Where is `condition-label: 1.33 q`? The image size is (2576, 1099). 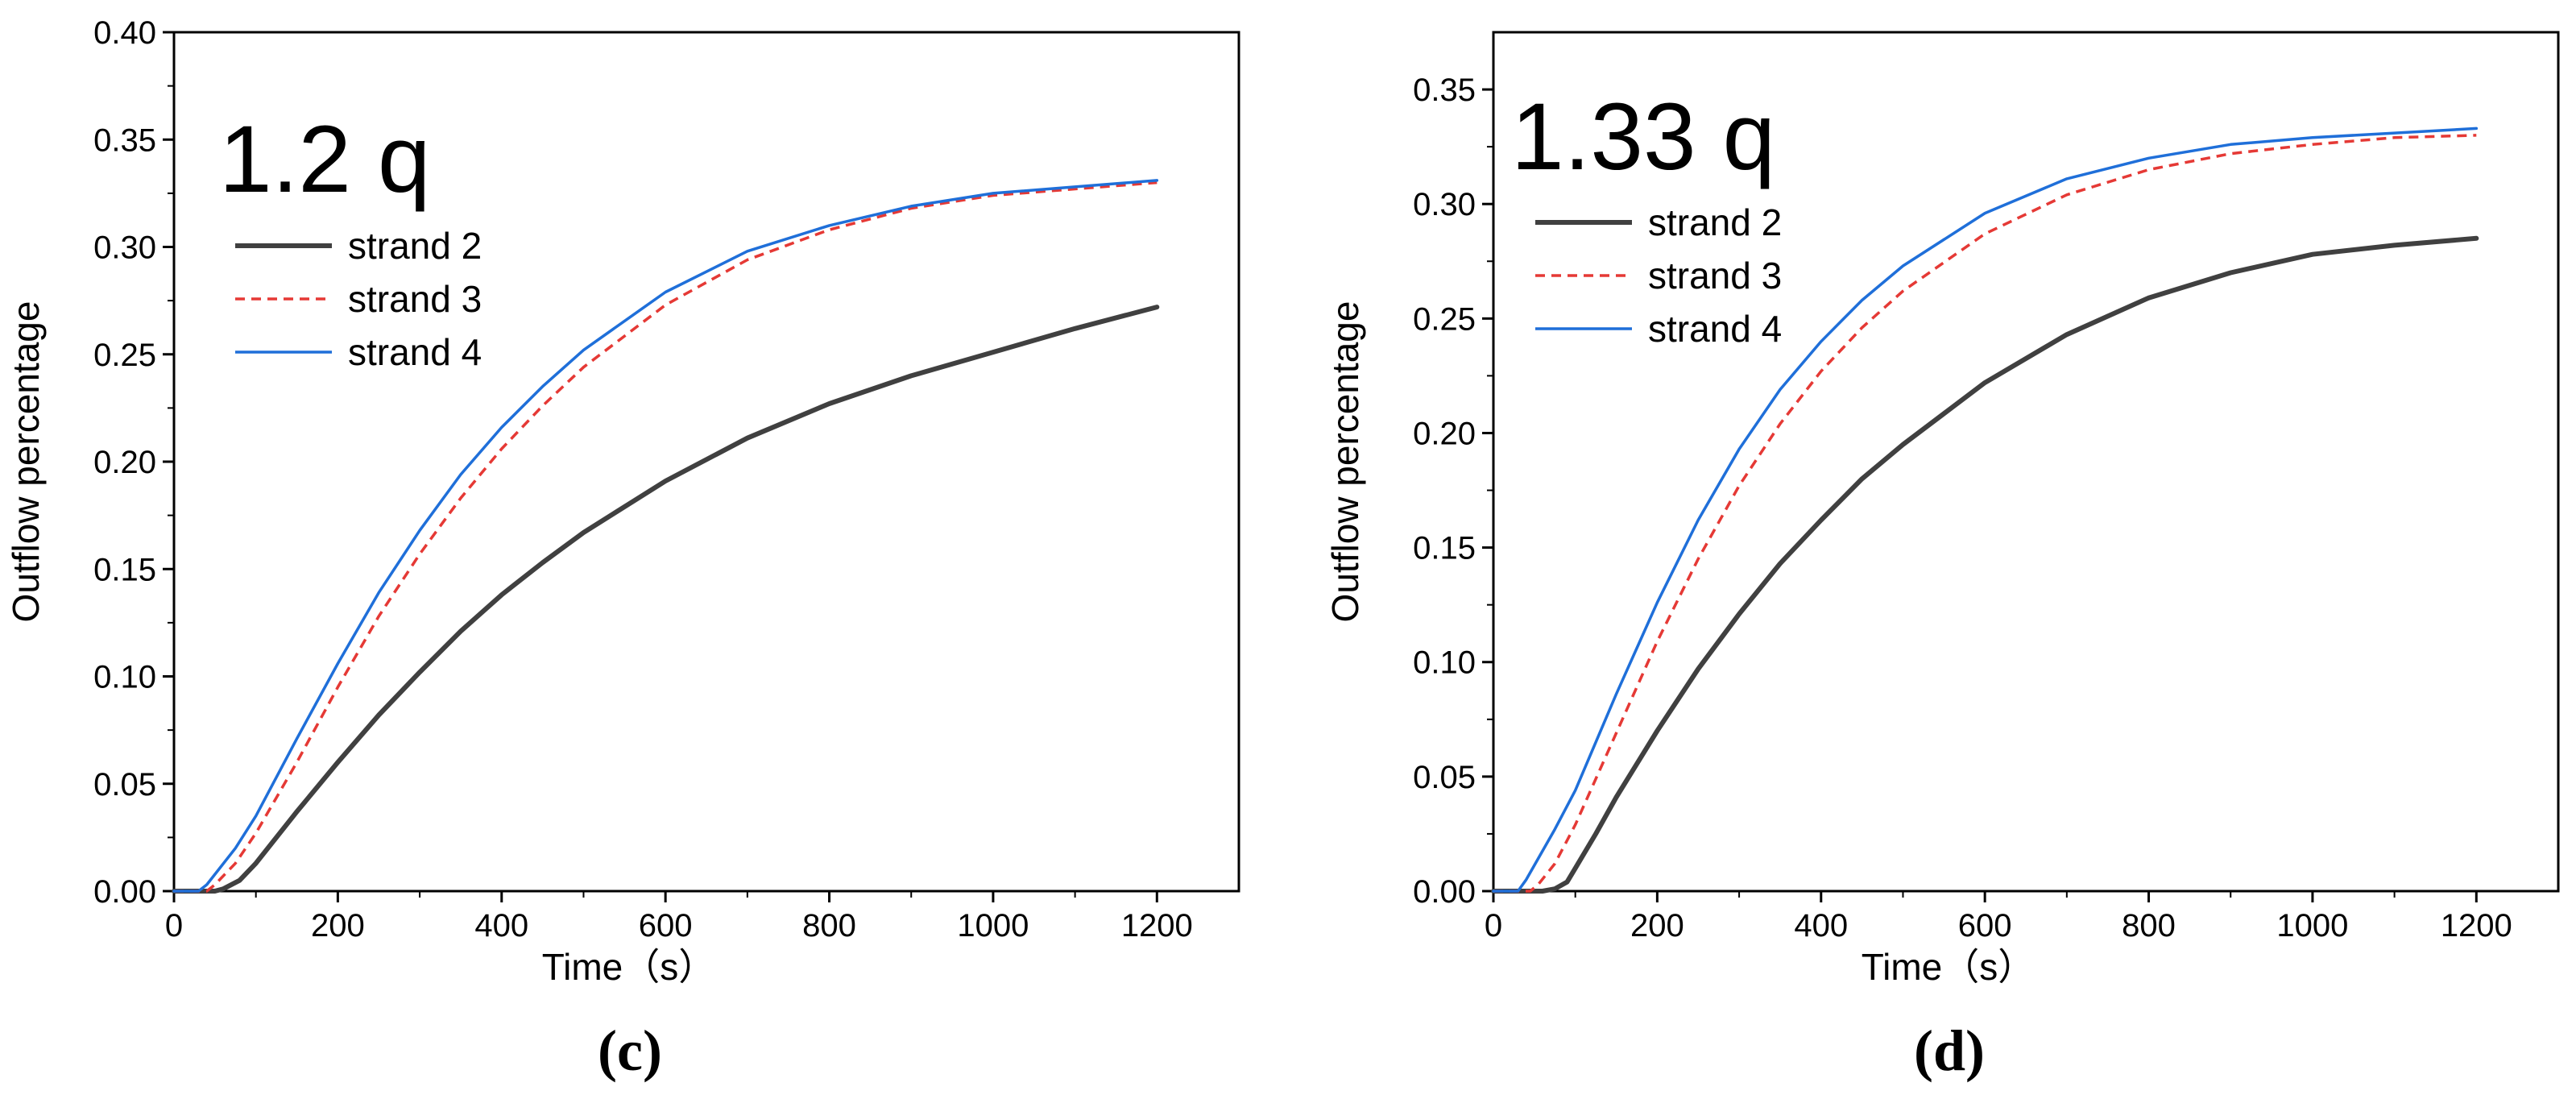
condition-label: 1.33 q is located at coordinates (1643, 137).